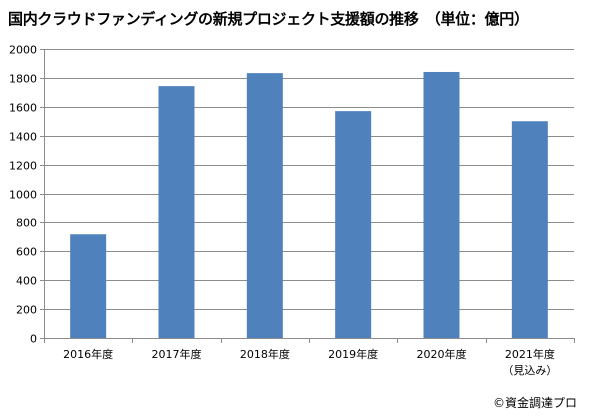 Image resolution: width=593 pixels, height=417 pixels. I want to click on y-tick-label: 1400, so click(23, 137).